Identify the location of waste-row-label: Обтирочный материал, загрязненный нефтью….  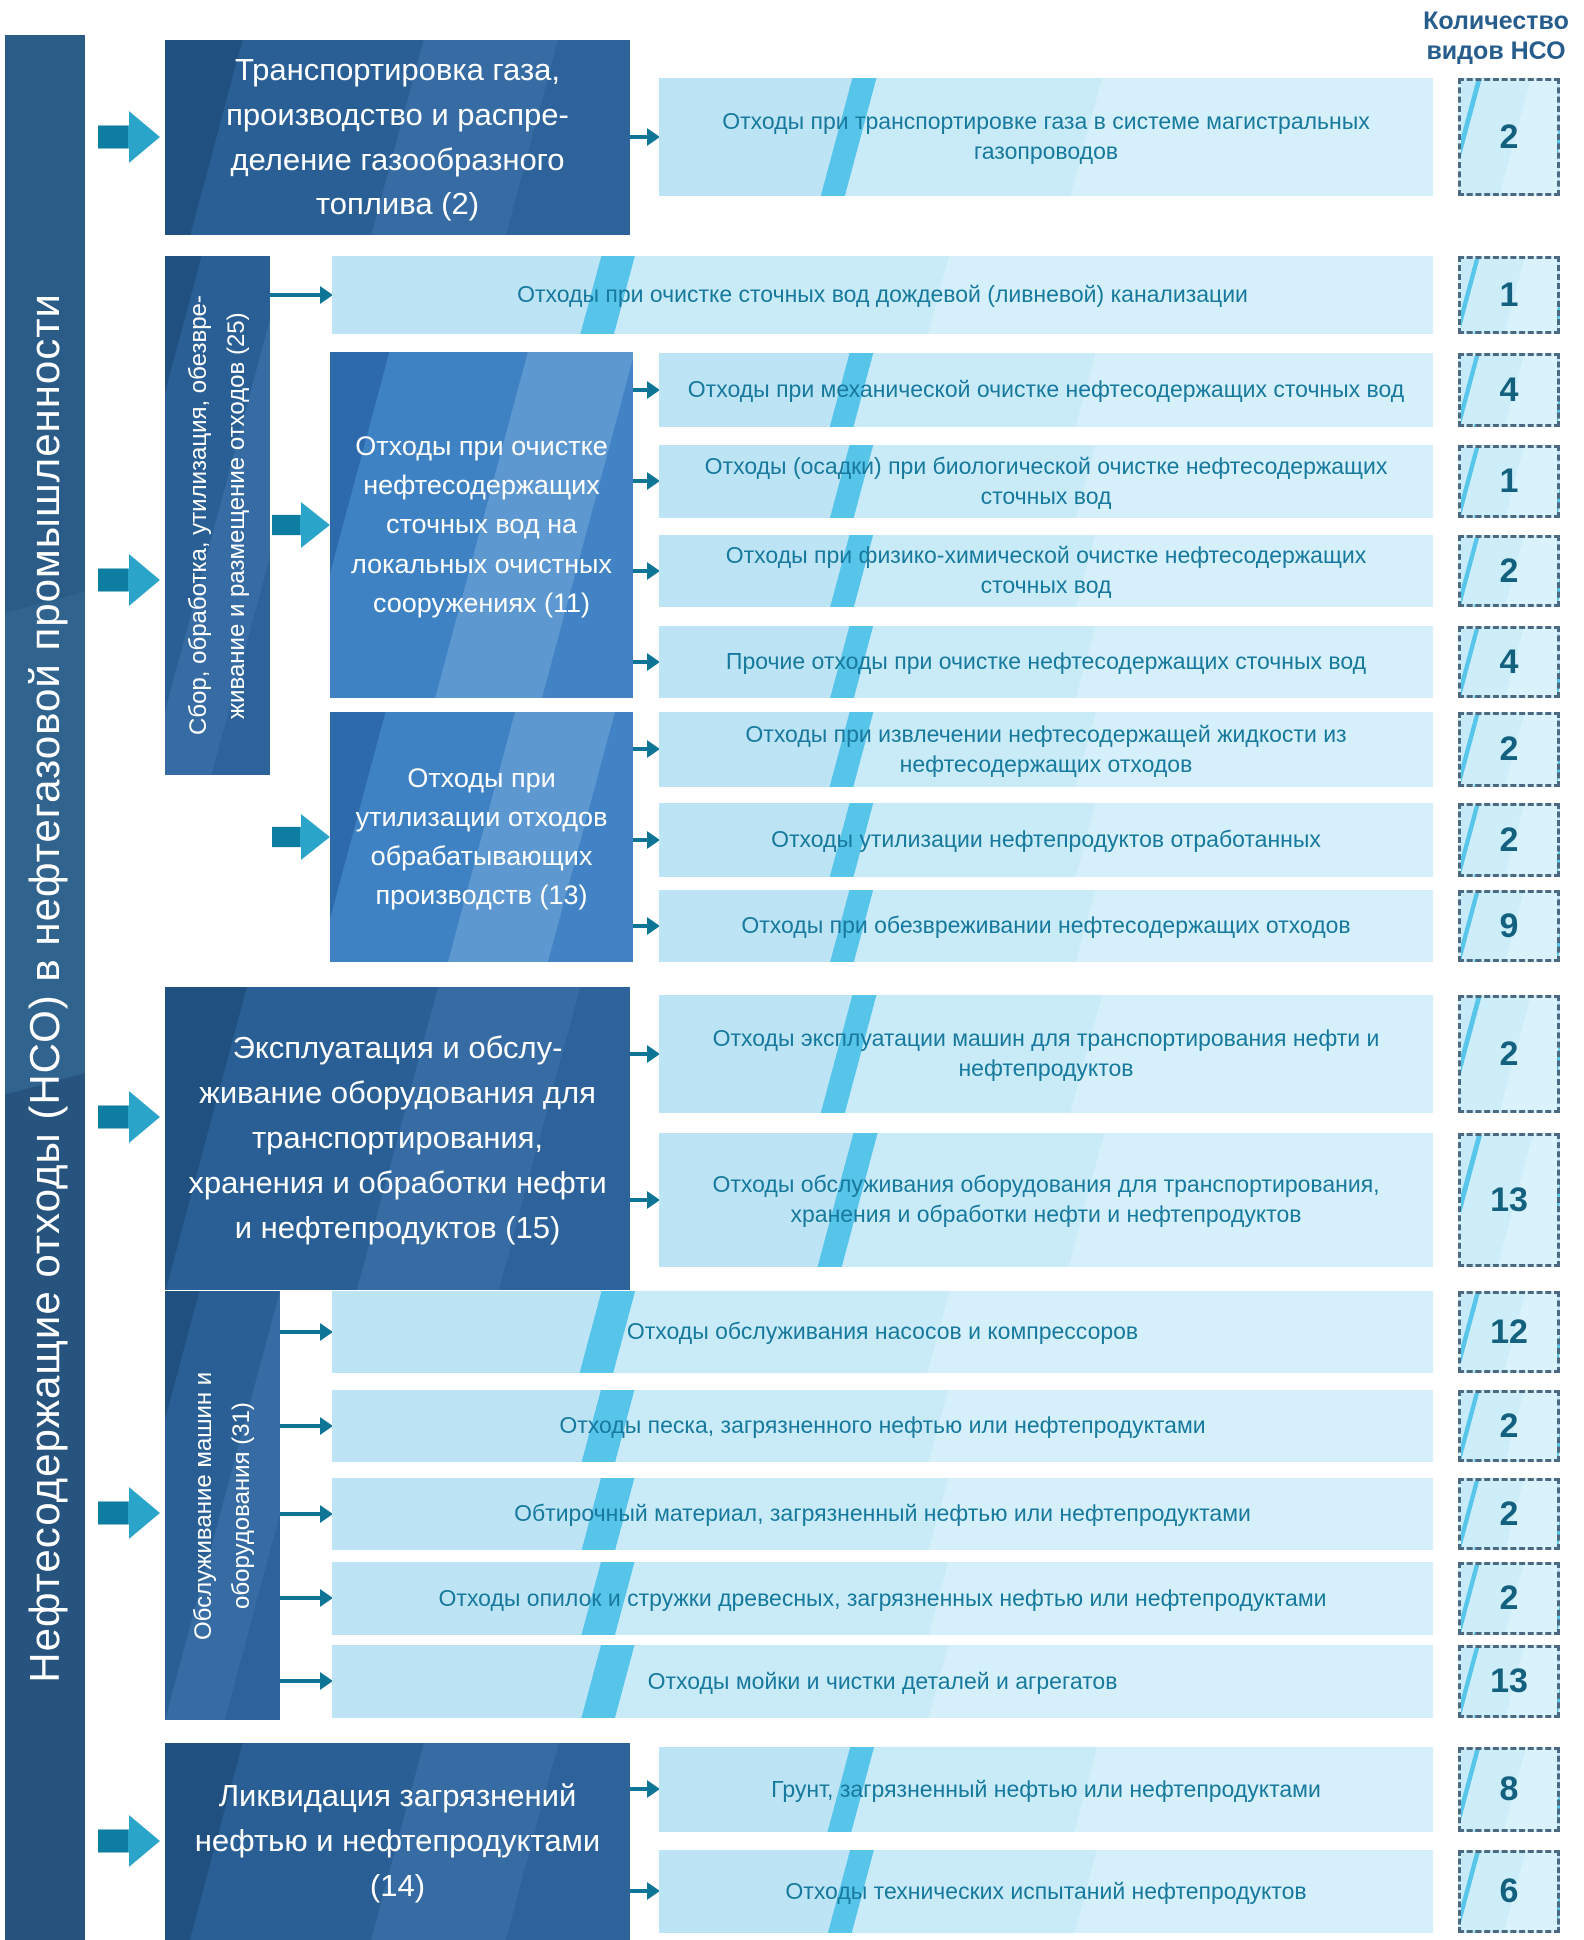
(882, 1513).